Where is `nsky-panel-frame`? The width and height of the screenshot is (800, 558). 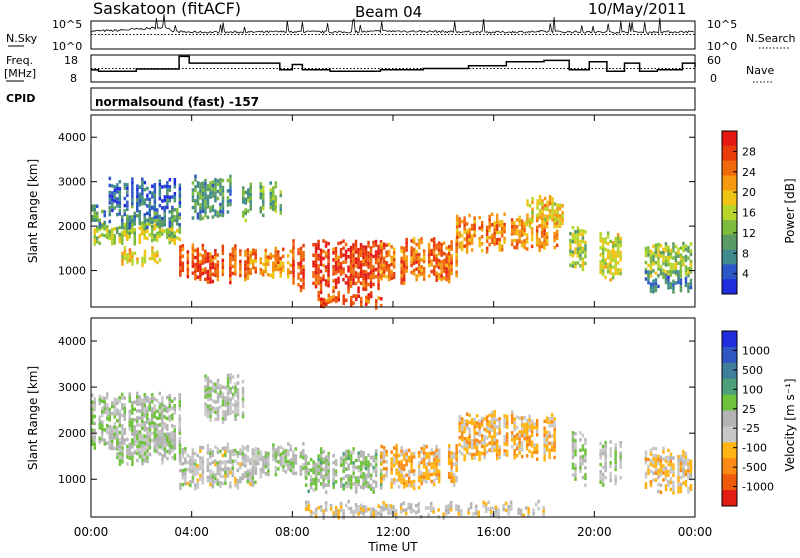 nsky-panel-frame is located at coordinates (393, 35).